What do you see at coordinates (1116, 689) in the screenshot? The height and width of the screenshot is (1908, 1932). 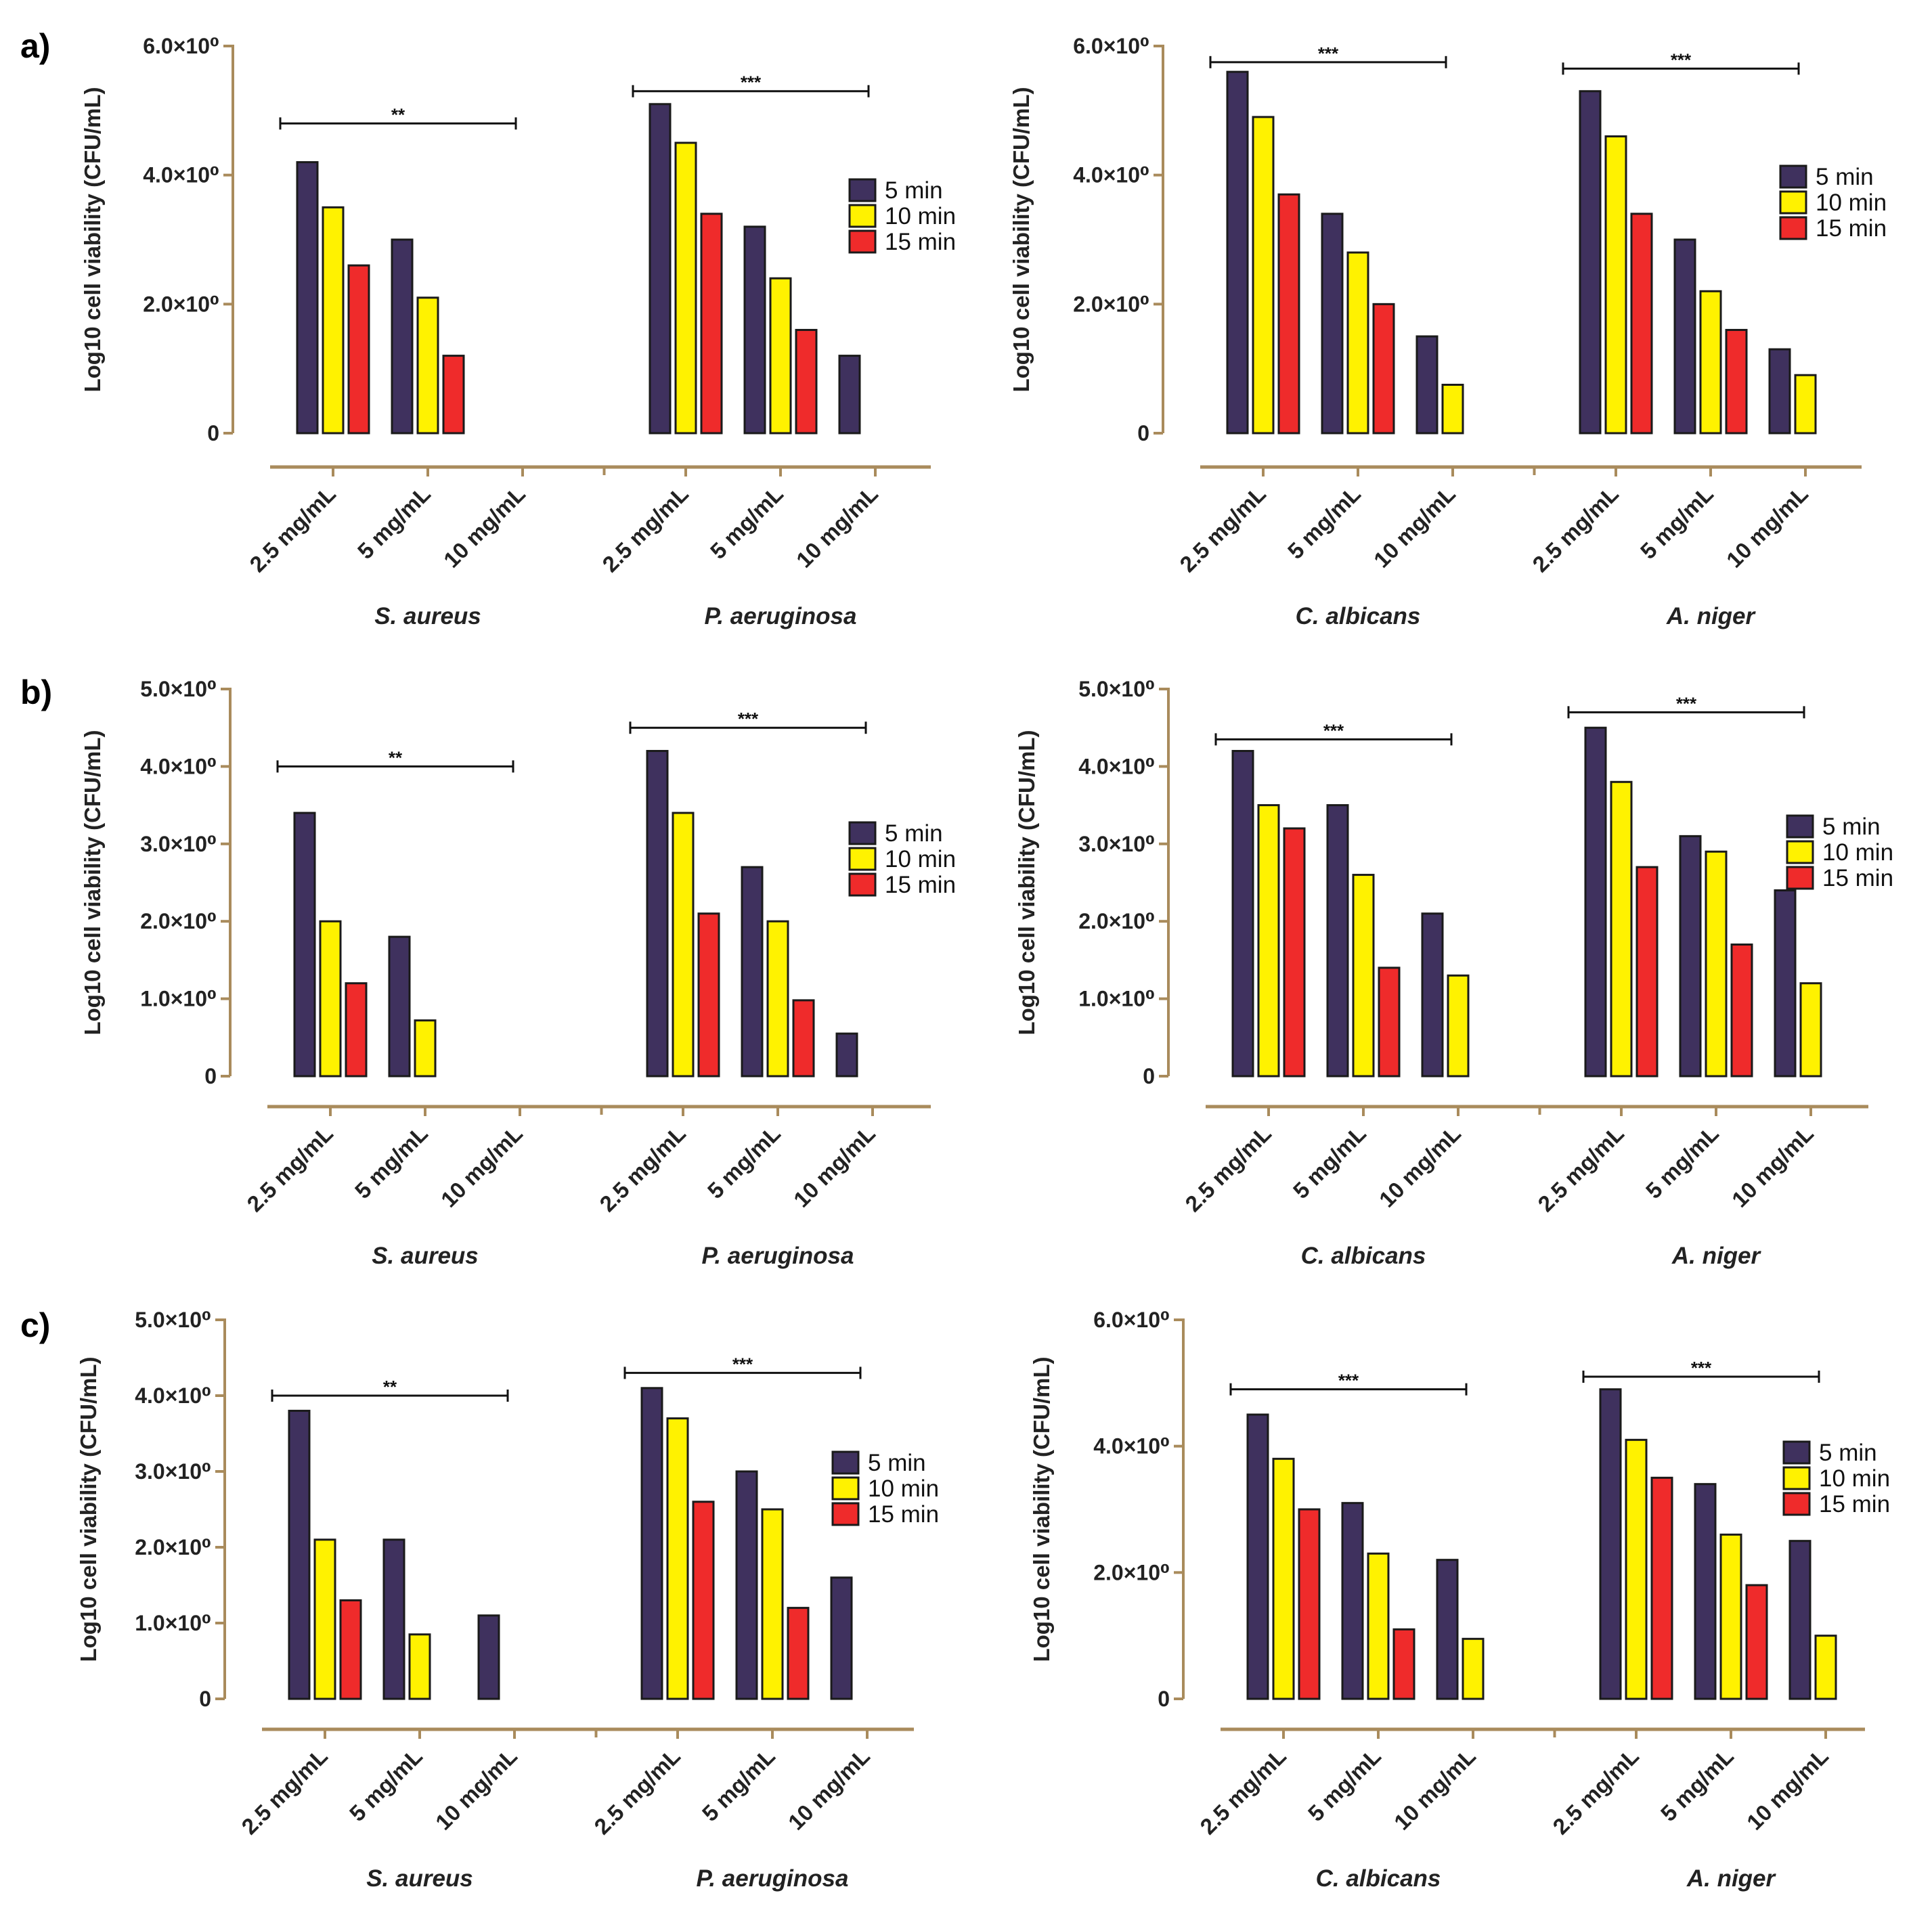 I see `y-tick-label: 5.0×10⁰` at bounding box center [1116, 689].